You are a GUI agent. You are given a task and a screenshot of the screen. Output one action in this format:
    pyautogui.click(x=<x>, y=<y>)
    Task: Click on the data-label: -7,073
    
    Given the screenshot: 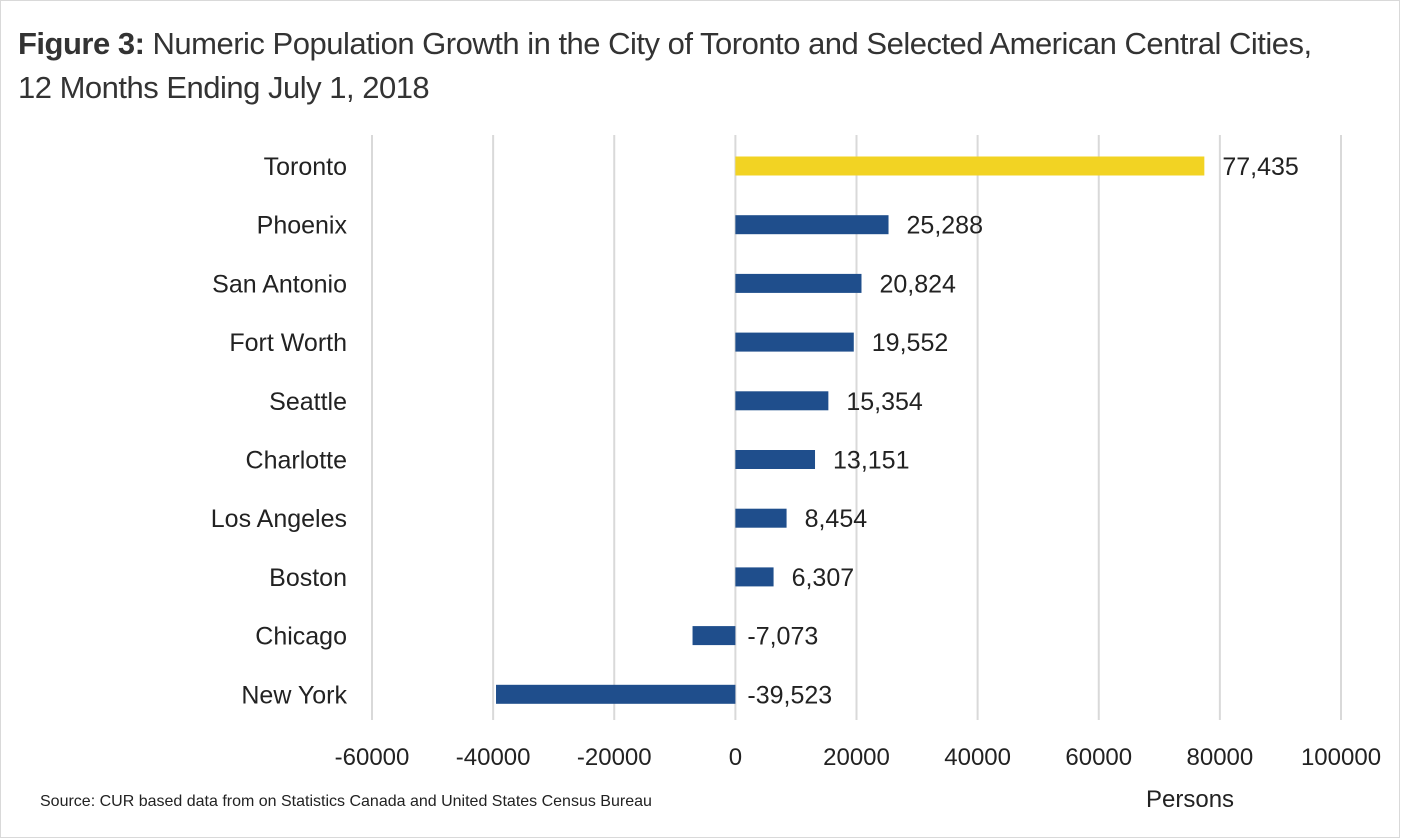 What is the action you would take?
    pyautogui.click(x=782, y=637)
    